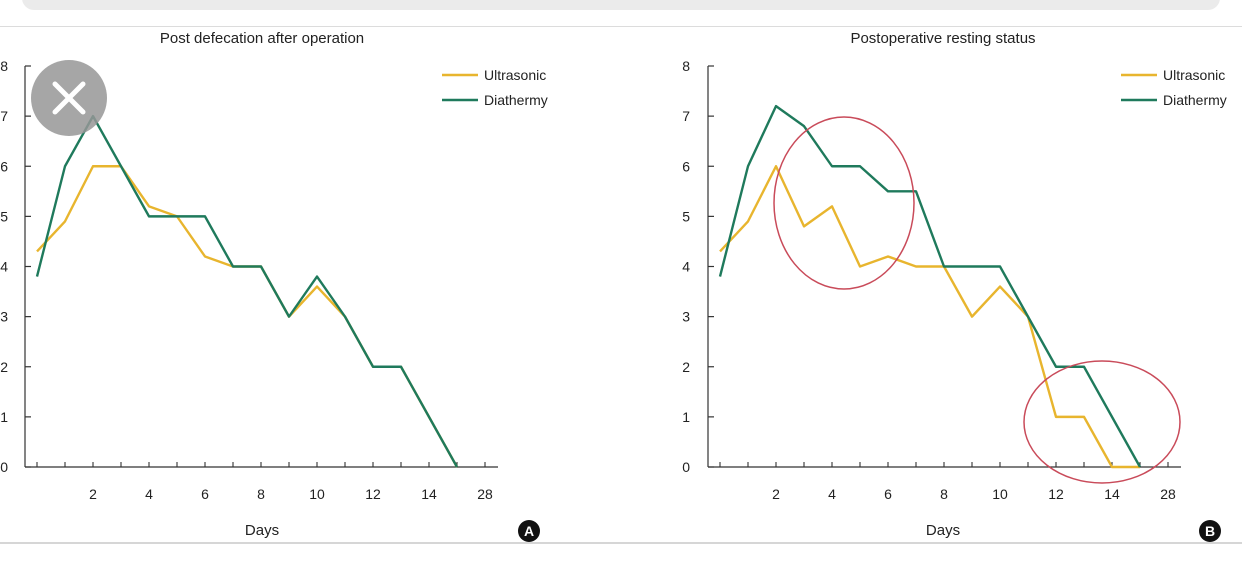  I want to click on panel-badge-label: B, so click(1210, 531).